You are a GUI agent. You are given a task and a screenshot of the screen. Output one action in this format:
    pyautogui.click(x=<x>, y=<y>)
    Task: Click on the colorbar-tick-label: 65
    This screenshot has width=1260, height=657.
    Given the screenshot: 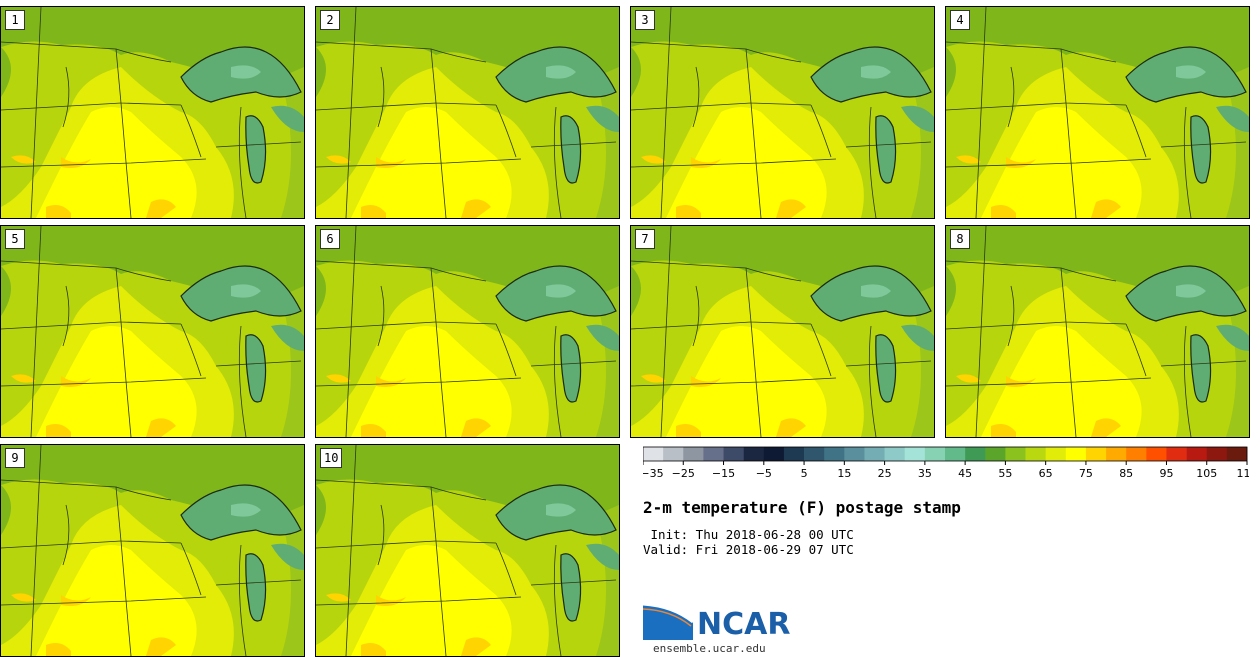 What is the action you would take?
    pyautogui.click(x=1046, y=473)
    